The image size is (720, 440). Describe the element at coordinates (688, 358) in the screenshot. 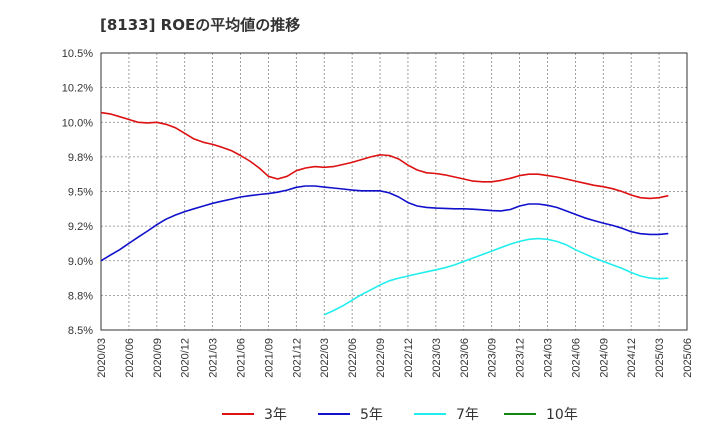

I see `x-tick-label: 2025/06` at that location.